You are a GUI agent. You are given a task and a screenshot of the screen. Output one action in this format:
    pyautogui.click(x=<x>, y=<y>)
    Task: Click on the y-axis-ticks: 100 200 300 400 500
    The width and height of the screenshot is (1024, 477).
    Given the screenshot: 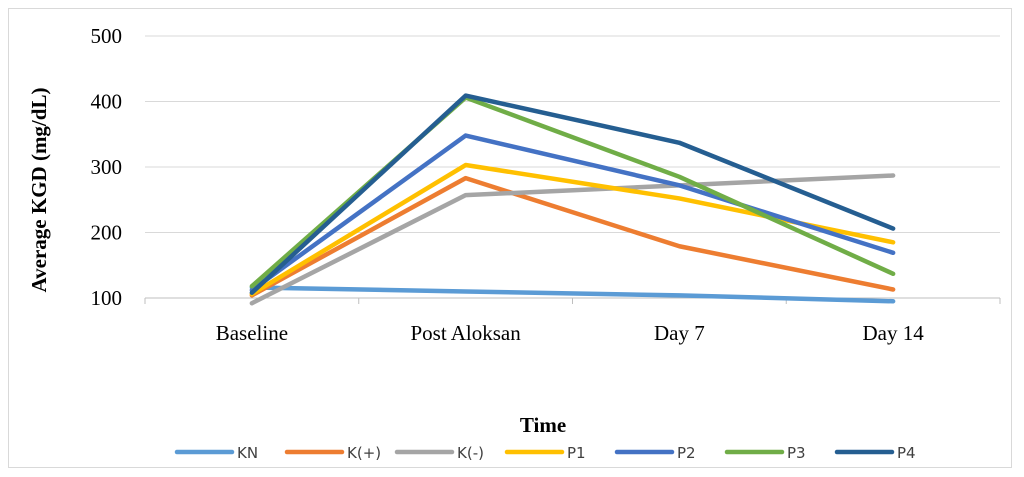 What is the action you would take?
    pyautogui.click(x=107, y=167)
    